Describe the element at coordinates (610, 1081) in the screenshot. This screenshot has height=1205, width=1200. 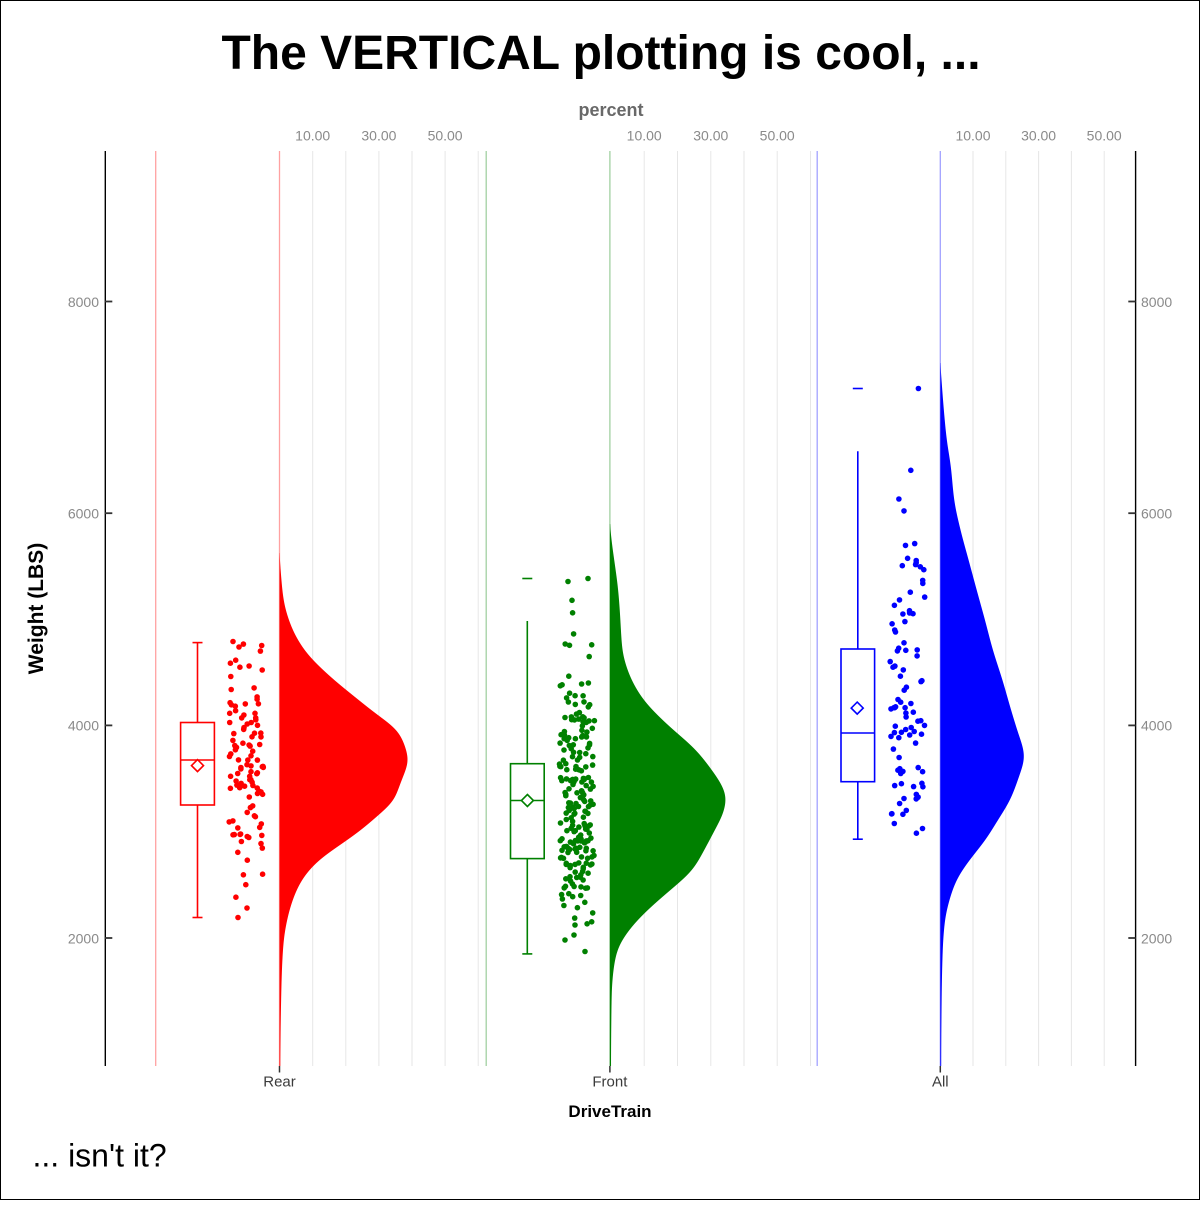
I see `svg-text: Front` at that location.